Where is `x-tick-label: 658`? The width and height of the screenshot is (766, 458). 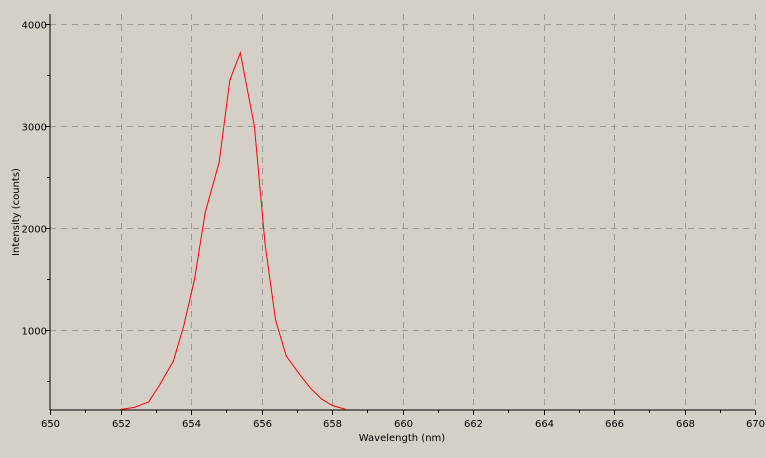
x-tick-label: 658 is located at coordinates (332, 424).